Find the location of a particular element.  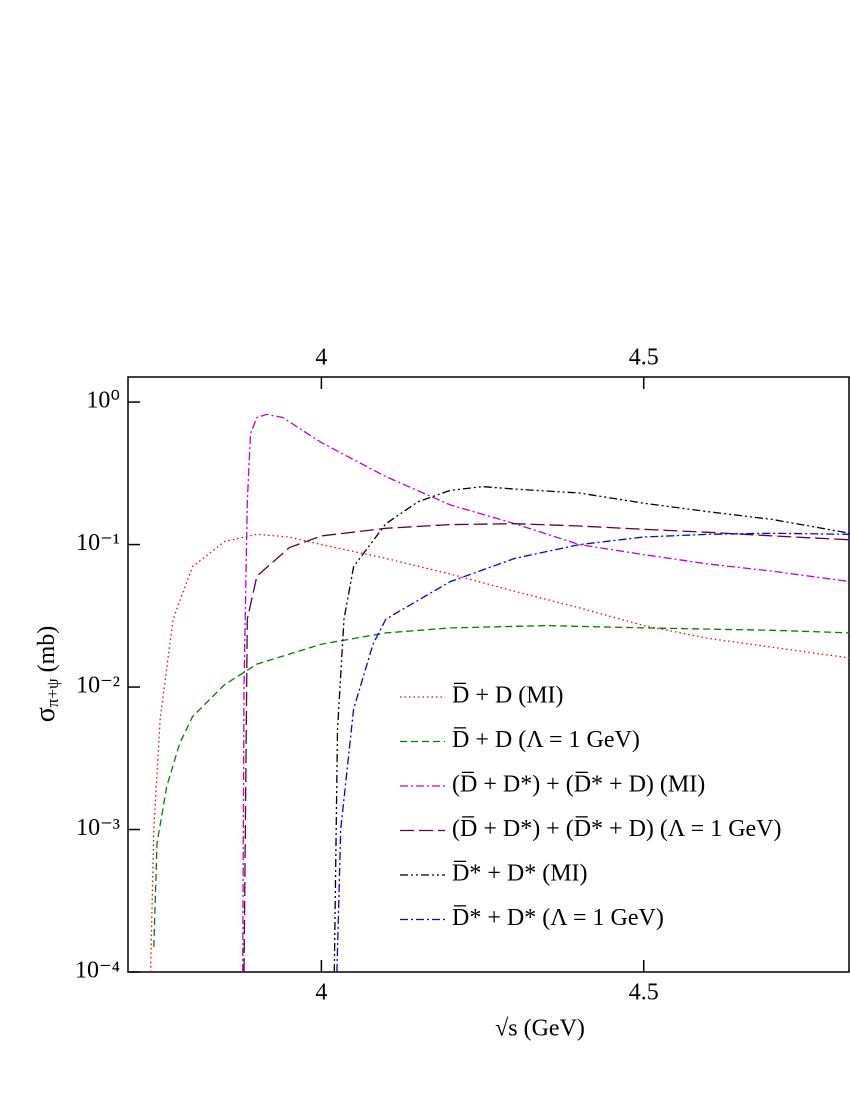

legend-label: D̅ + D (MI) is located at coordinates (508, 696).